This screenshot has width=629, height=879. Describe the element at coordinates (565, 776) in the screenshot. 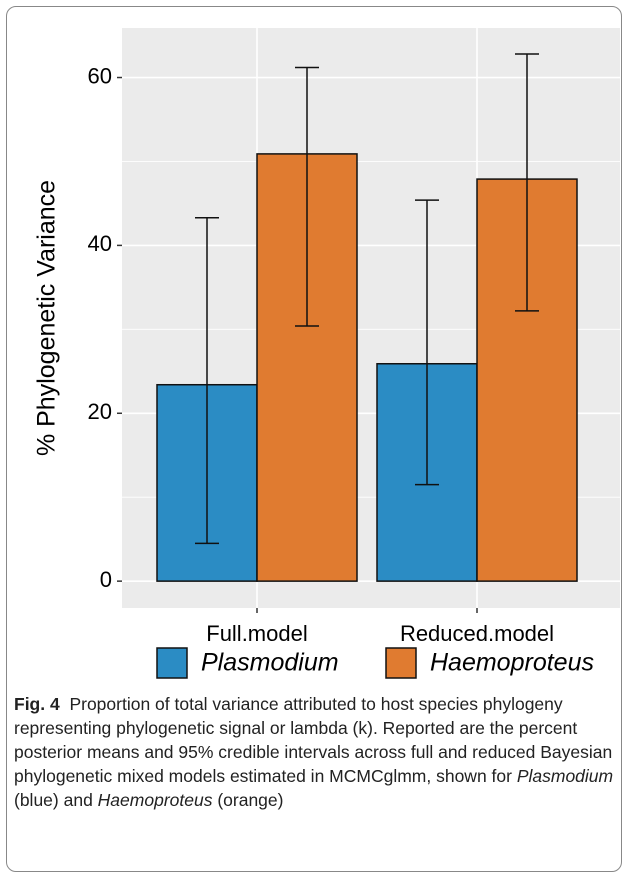

I see `caption-text: Plasmodium` at that location.